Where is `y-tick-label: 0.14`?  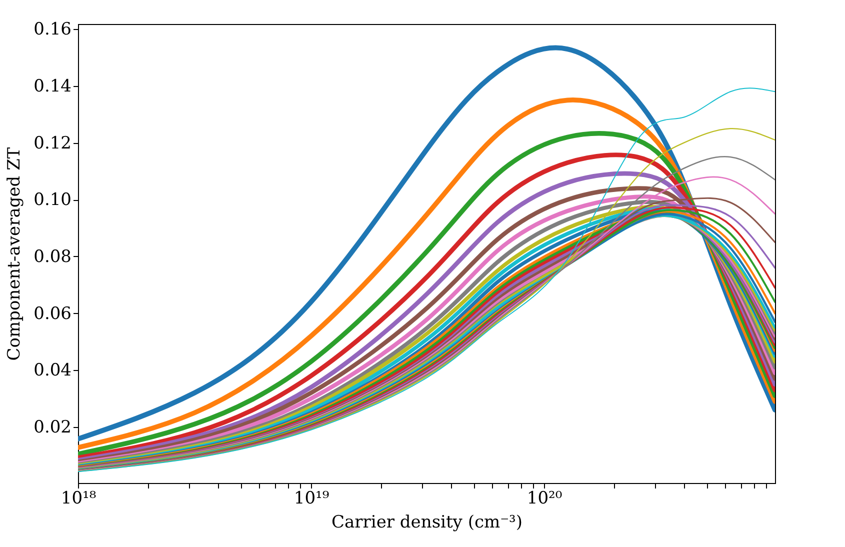 y-tick-label: 0.14 is located at coordinates (53, 86).